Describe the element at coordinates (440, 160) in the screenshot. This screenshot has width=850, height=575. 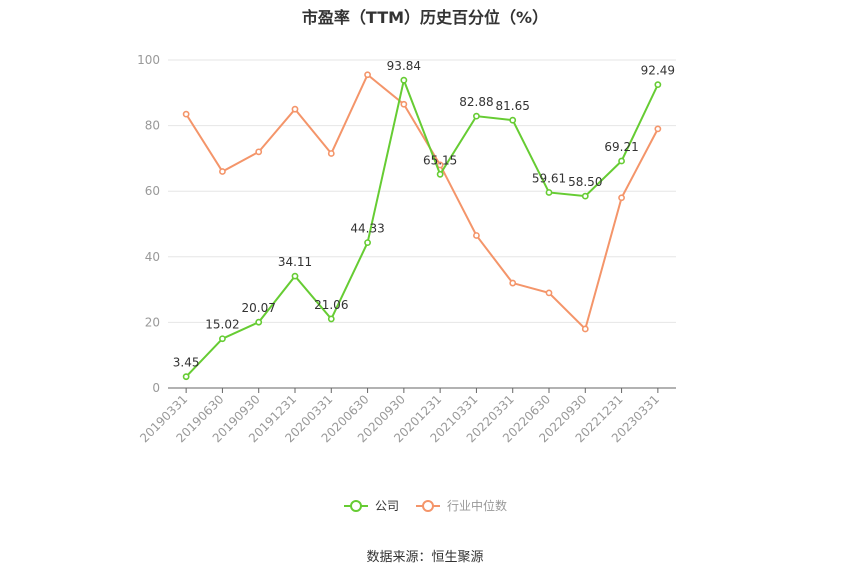
I see `data-label-company: 65.15` at that location.